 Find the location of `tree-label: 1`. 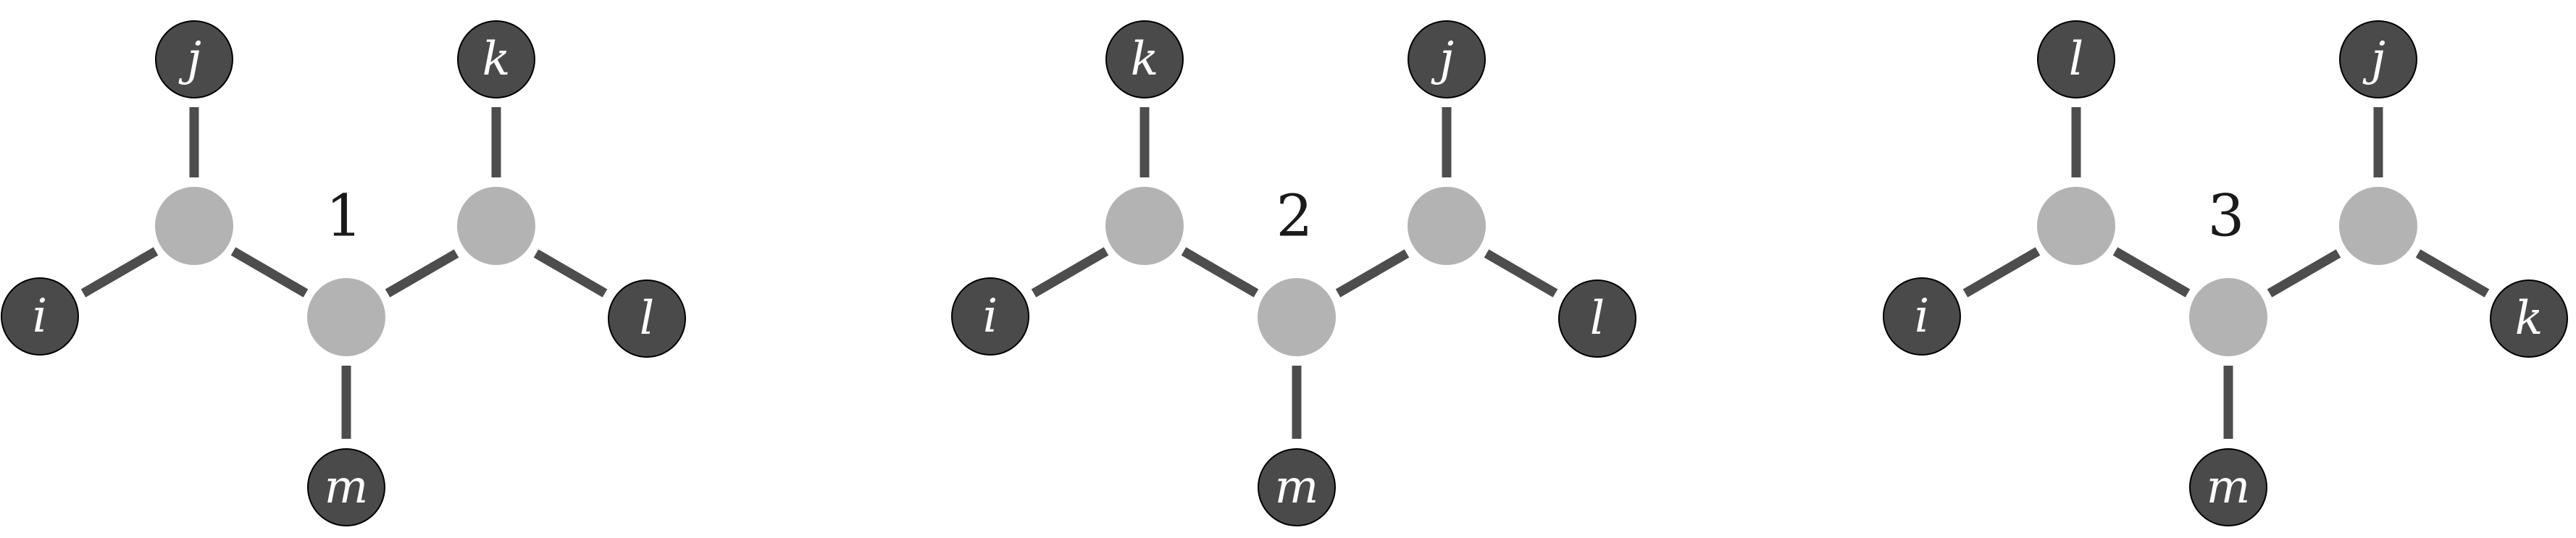

tree-label: 1 is located at coordinates (344, 216).